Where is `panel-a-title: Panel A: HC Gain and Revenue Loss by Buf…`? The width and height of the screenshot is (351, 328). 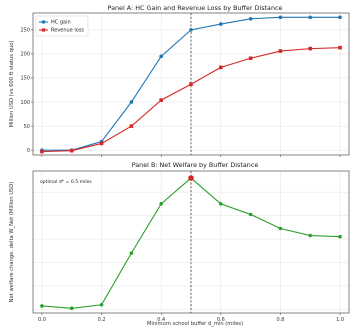
panel-a-title: Panel A: HC Gain and Revenue Loss by Buf… is located at coordinates (195, 8).